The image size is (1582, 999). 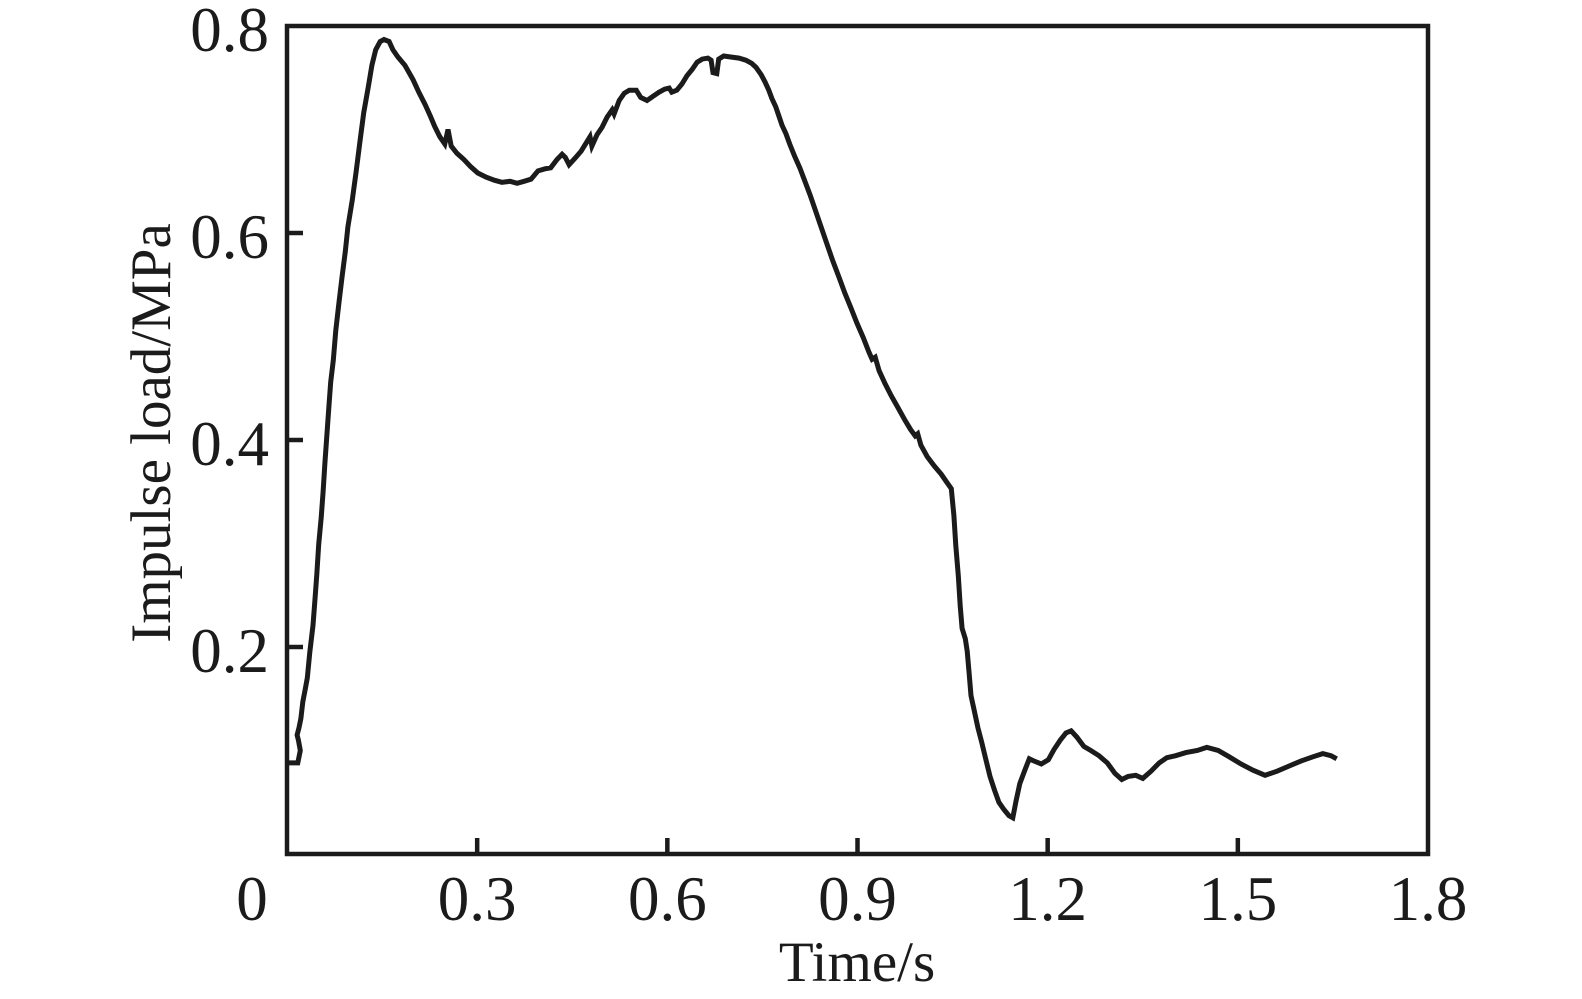 What do you see at coordinates (295, 440) in the screenshot?
I see `y-axis-tick-marks` at bounding box center [295, 440].